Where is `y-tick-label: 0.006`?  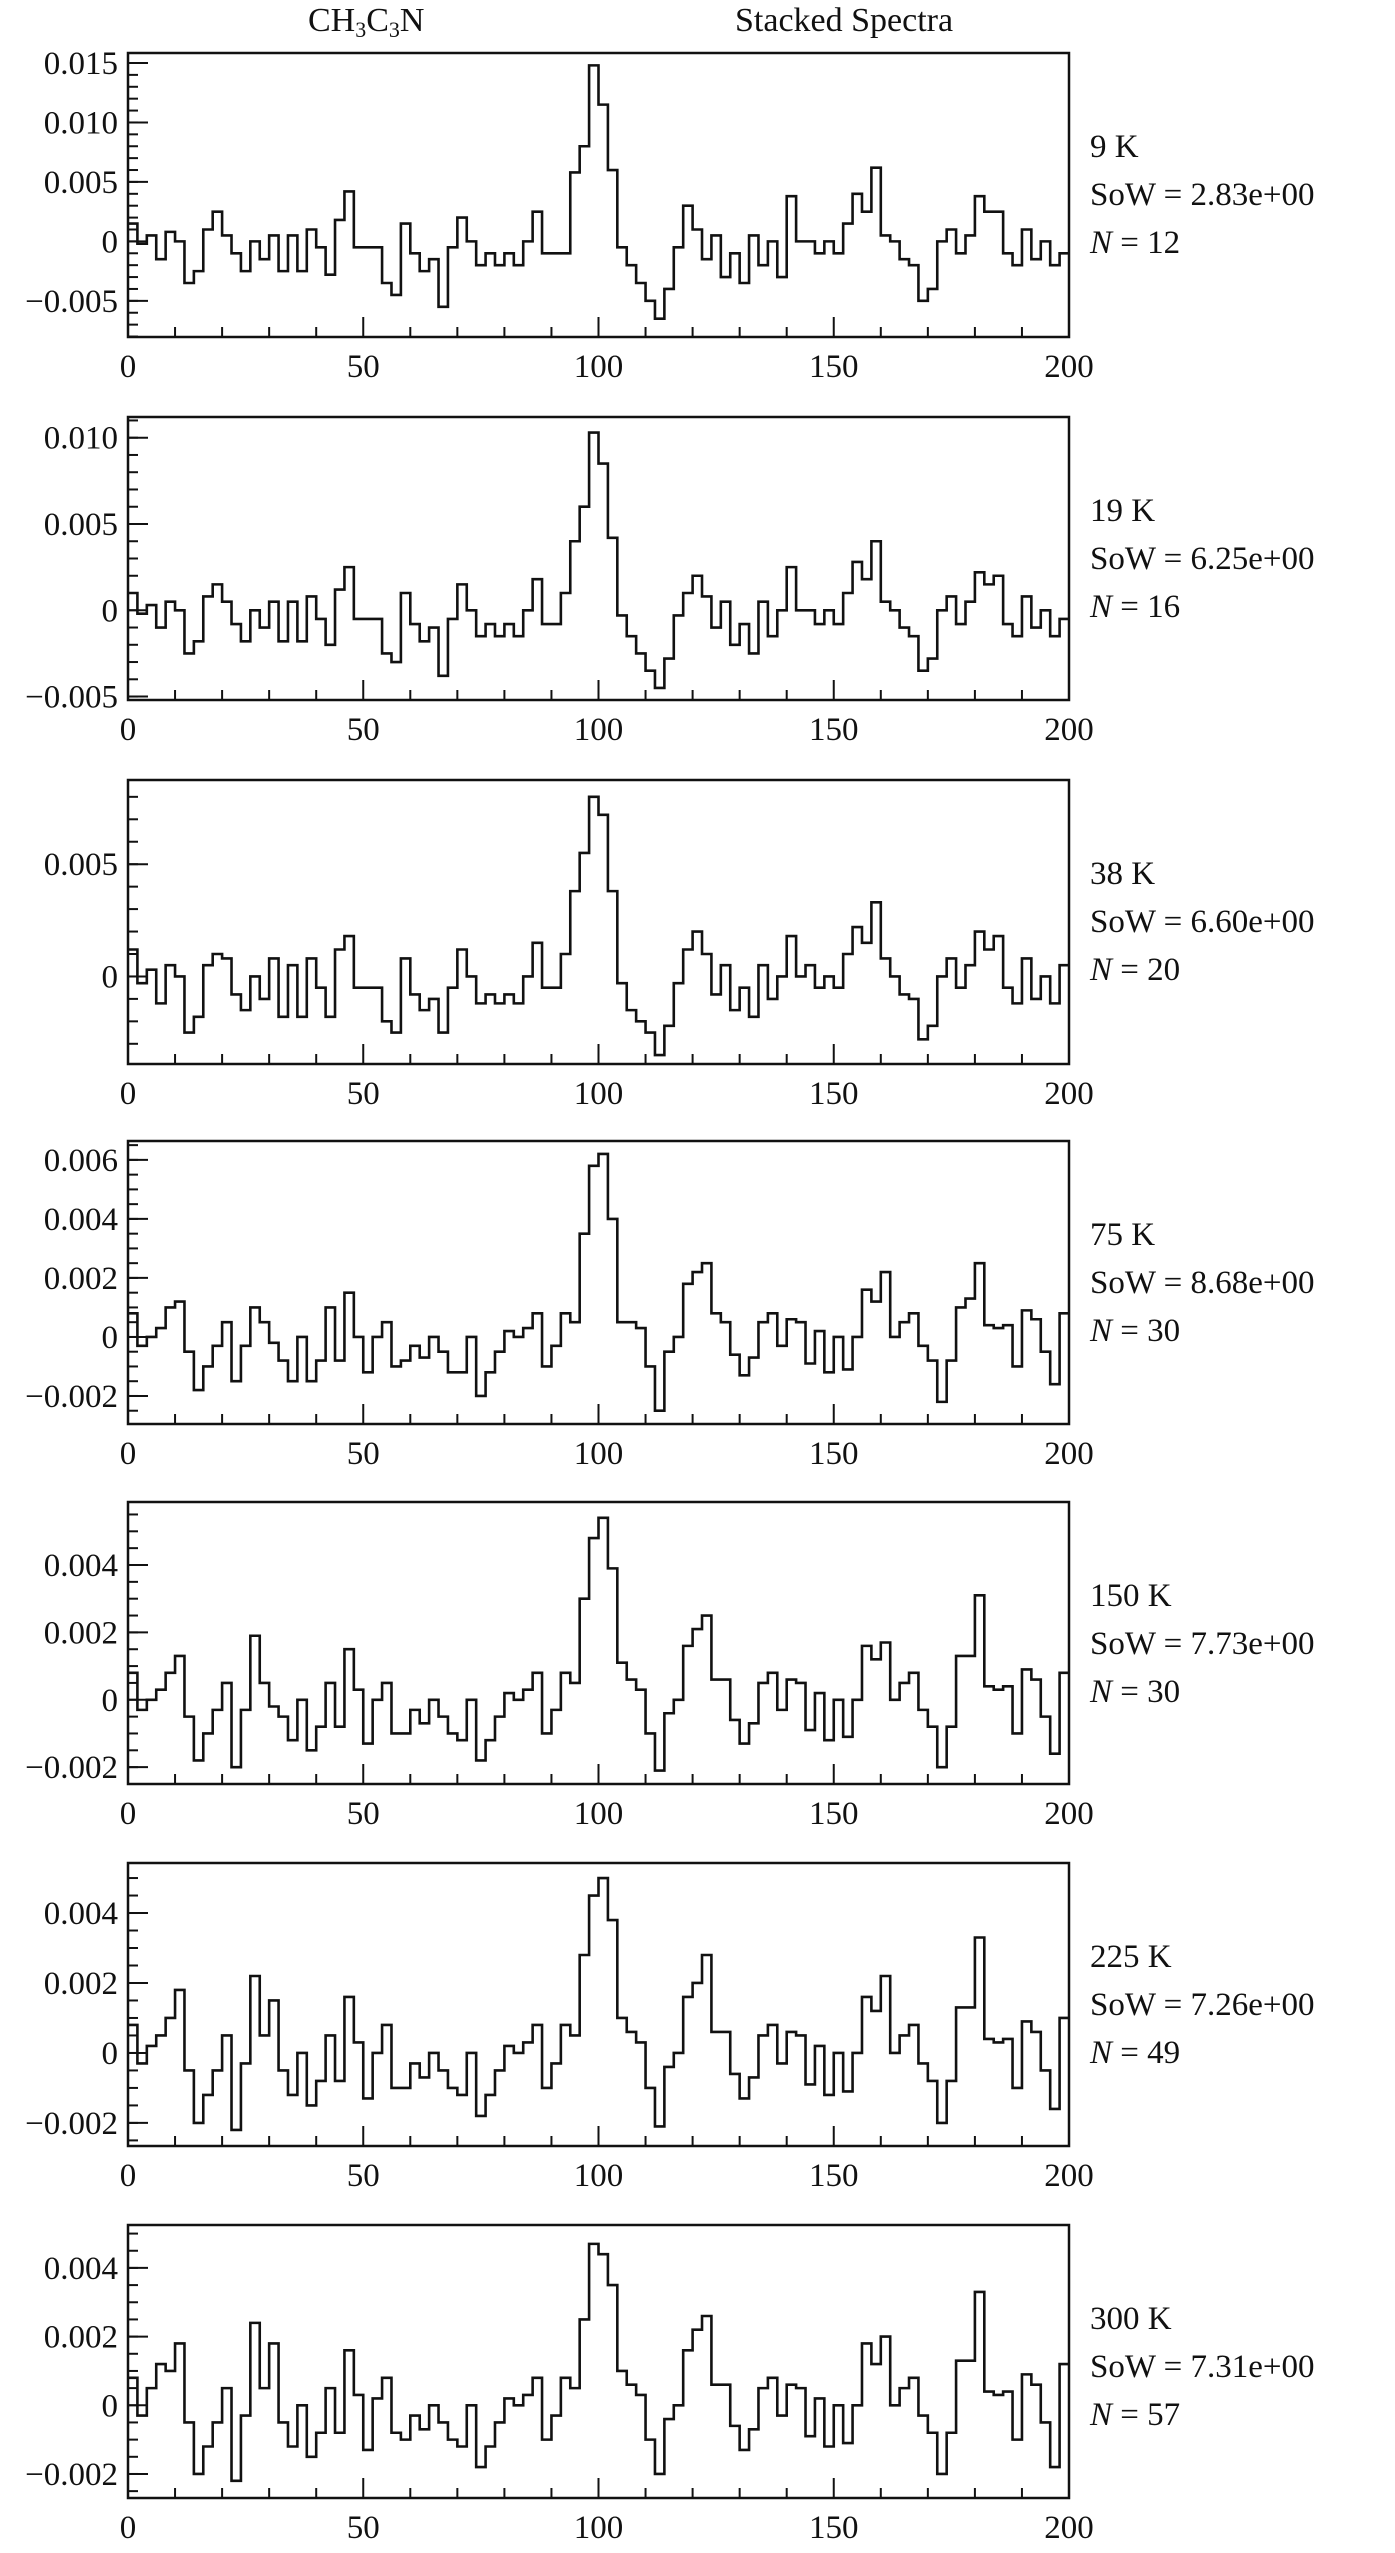
y-tick-label: 0.006 is located at coordinates (81, 1161).